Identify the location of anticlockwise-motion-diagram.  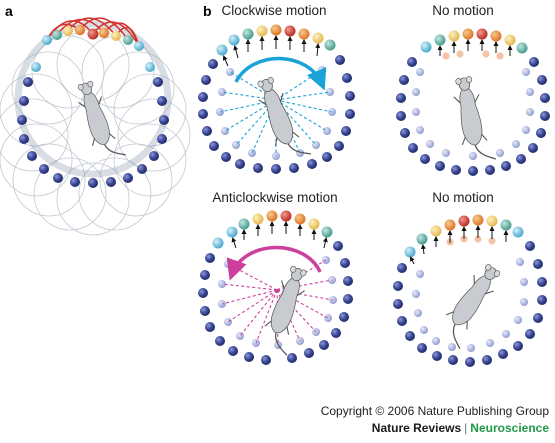
(275, 287).